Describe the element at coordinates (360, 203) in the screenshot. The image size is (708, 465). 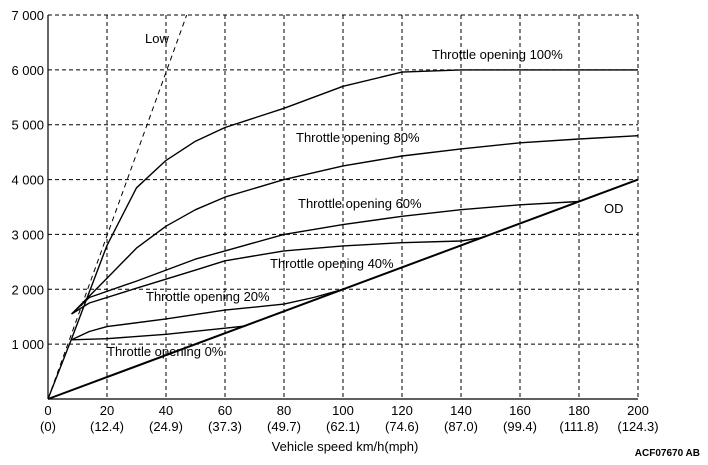
I see `series-label-throttle-60: Throttle opening 60%` at that location.